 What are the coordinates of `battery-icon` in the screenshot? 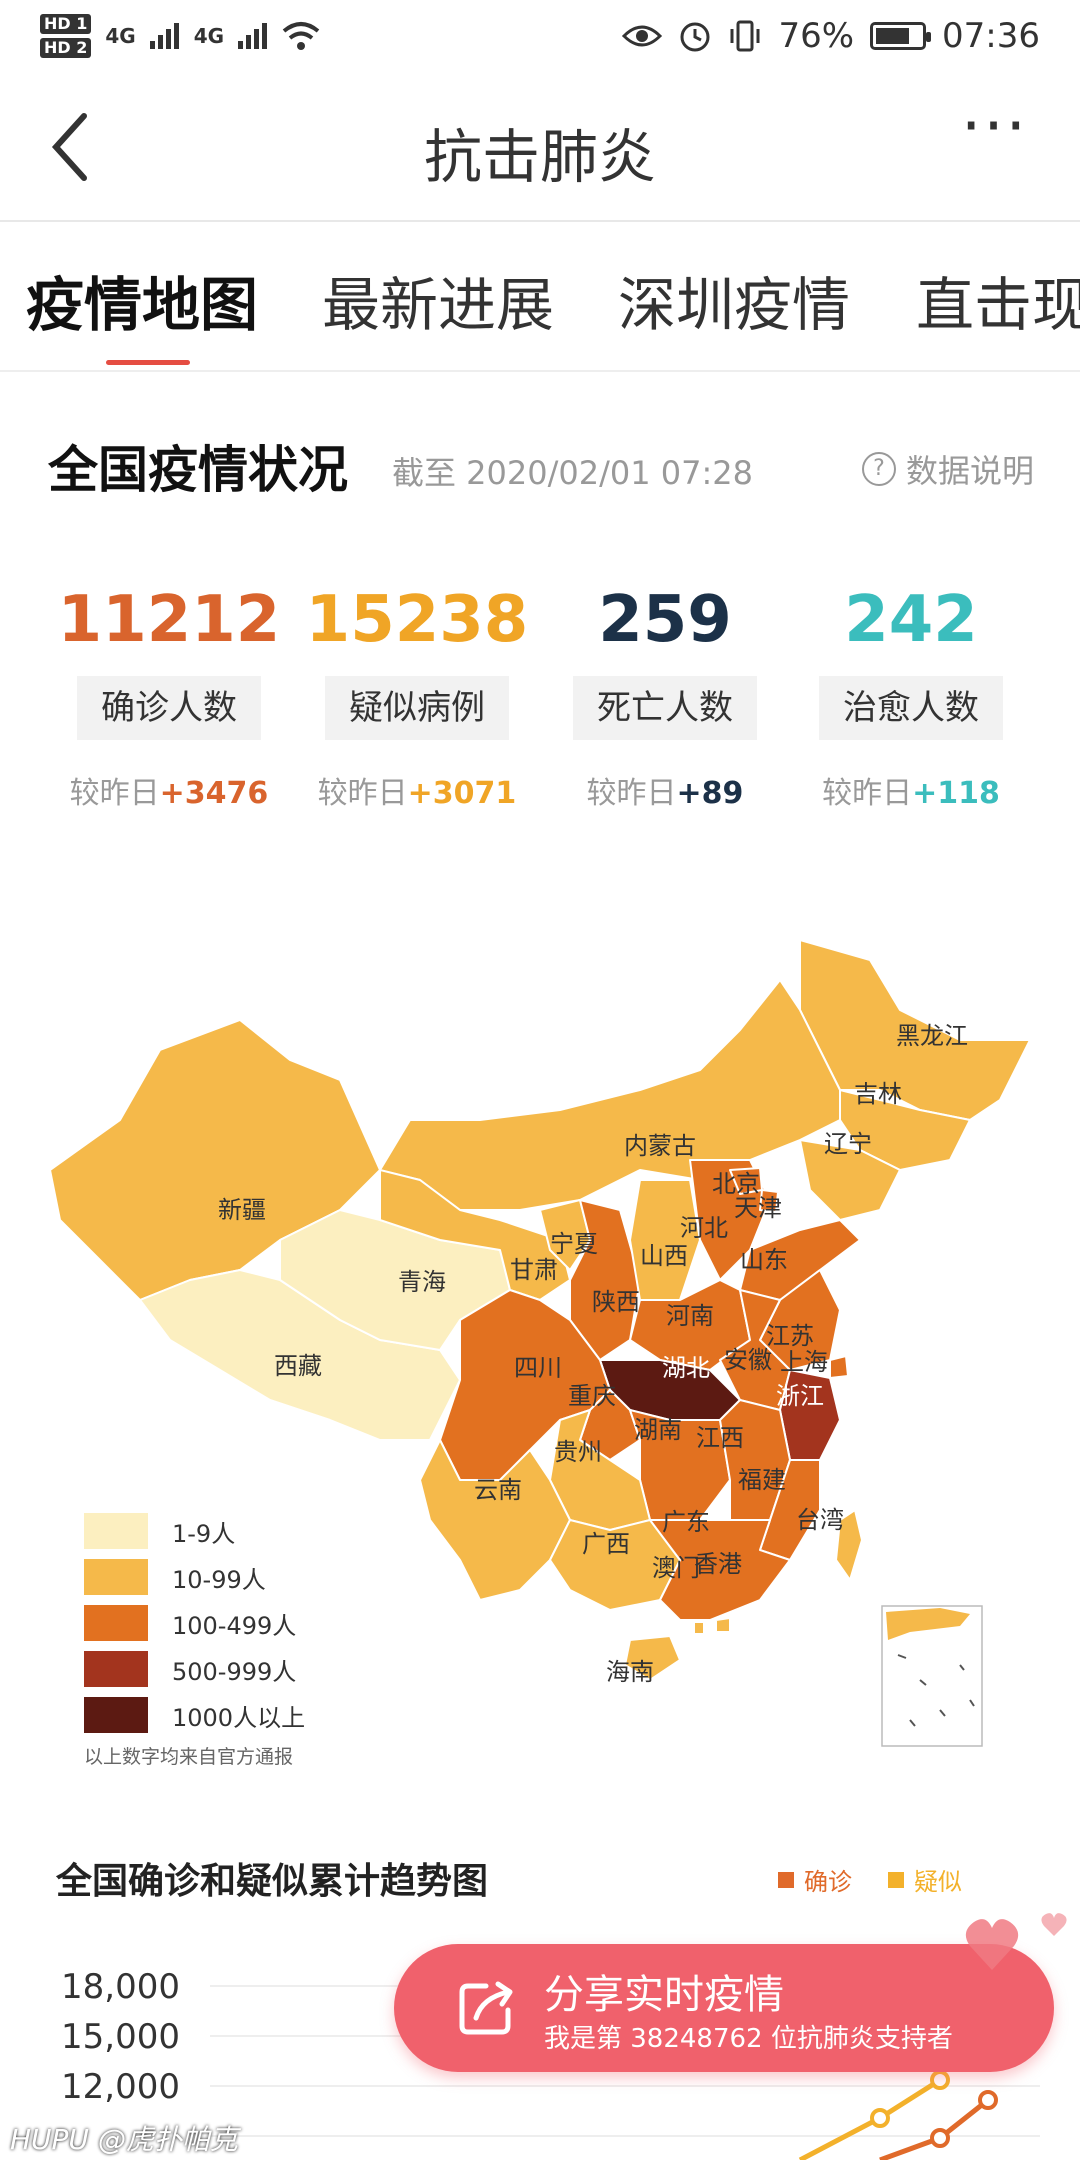 It's located at (901, 36).